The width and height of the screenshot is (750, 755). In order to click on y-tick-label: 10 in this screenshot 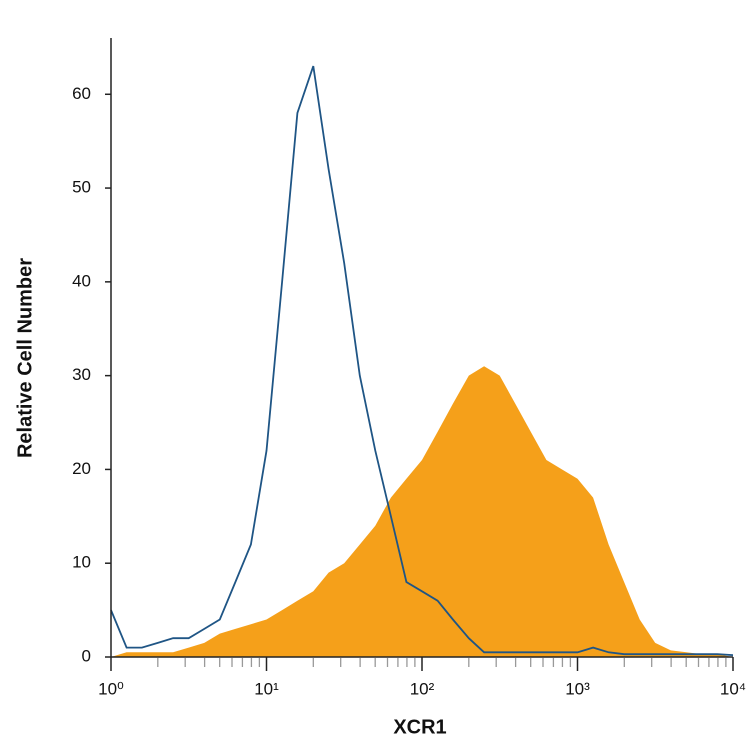, I will do `click(81, 562)`.